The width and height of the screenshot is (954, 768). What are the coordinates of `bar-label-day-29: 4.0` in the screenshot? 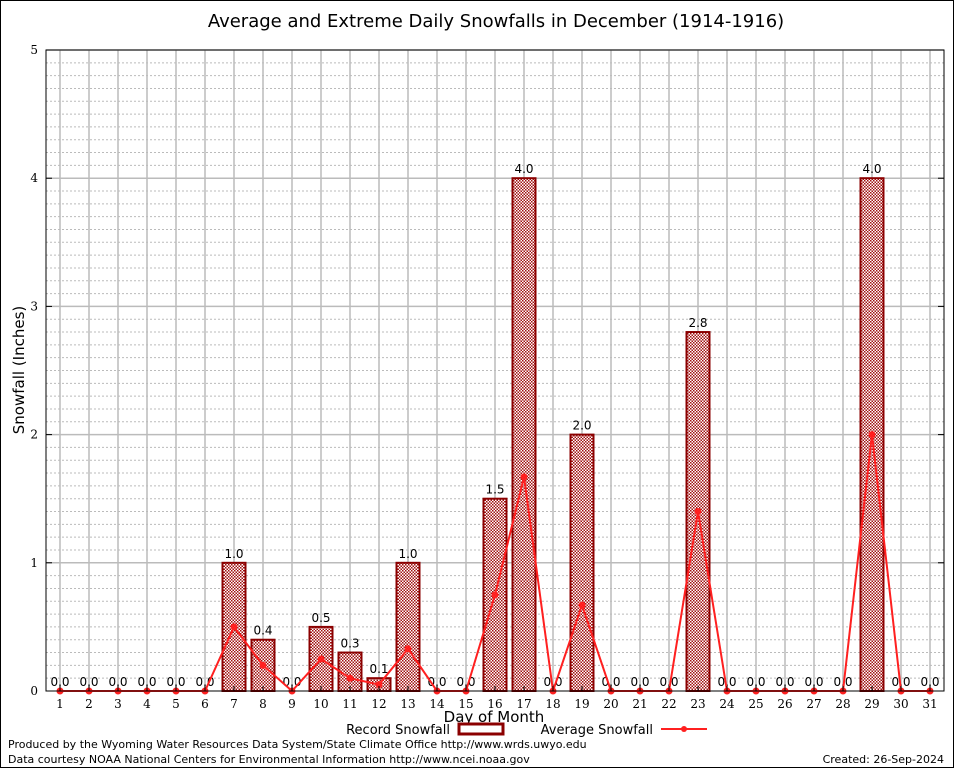 It's located at (871, 169).